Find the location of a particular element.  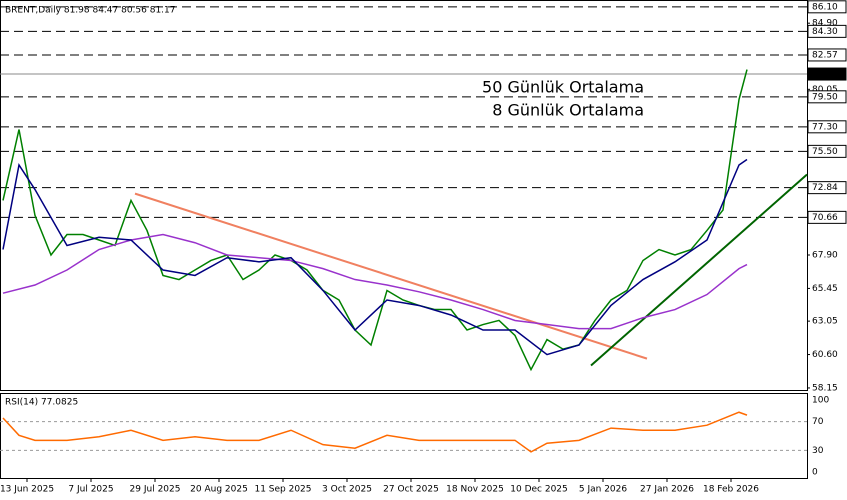

level-label: 79.50 is located at coordinates (825, 97).